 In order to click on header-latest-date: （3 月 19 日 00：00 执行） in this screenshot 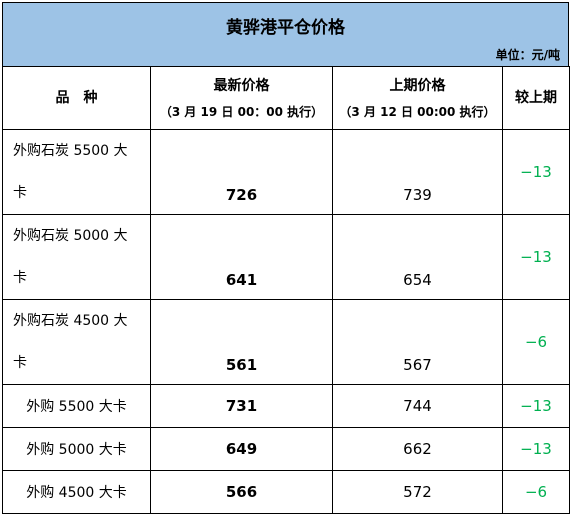, I will do `click(241, 112)`.